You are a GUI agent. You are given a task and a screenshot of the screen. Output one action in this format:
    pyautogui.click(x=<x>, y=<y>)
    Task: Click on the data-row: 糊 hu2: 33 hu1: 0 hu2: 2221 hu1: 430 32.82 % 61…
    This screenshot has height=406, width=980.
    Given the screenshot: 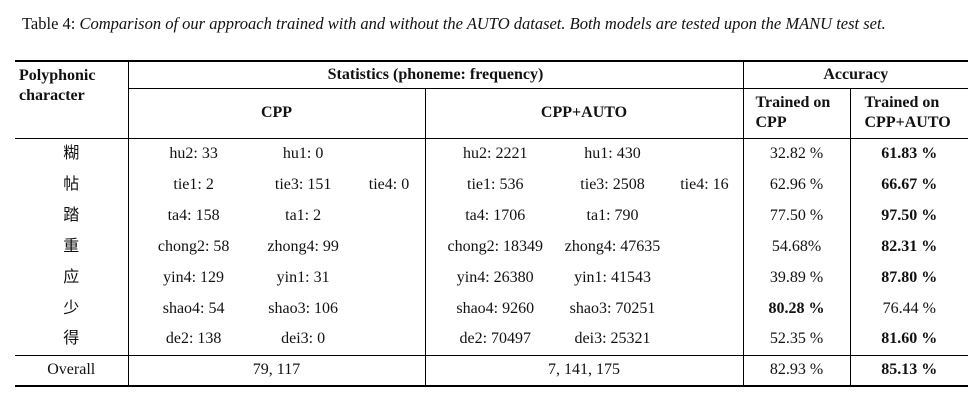 What is the action you would take?
    pyautogui.click(x=492, y=153)
    